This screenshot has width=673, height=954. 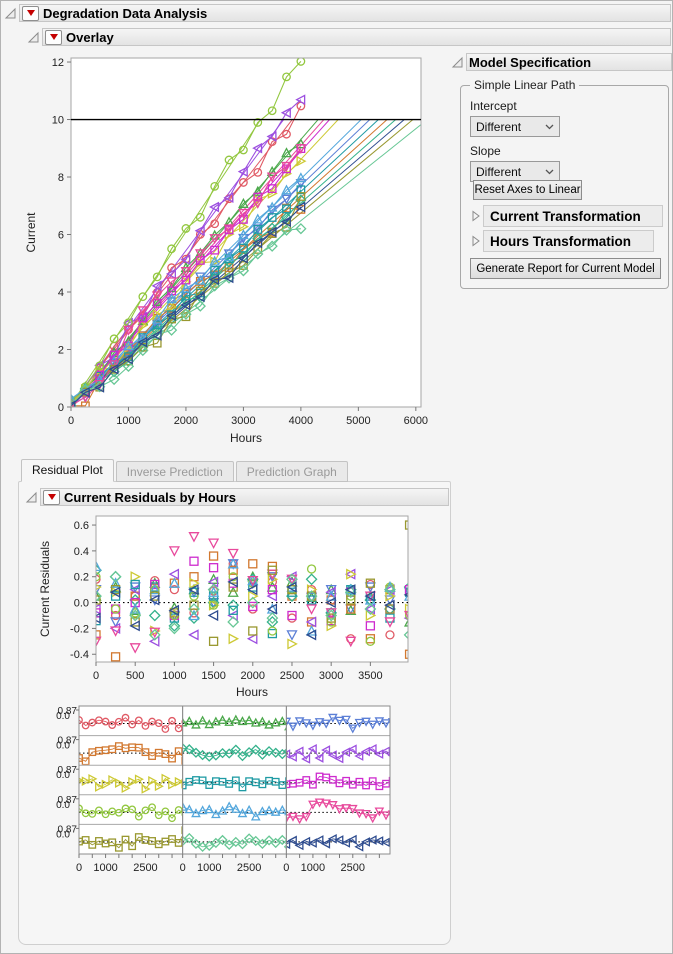 I want to click on current-transformation-label: Current Transformation, so click(x=565, y=216).